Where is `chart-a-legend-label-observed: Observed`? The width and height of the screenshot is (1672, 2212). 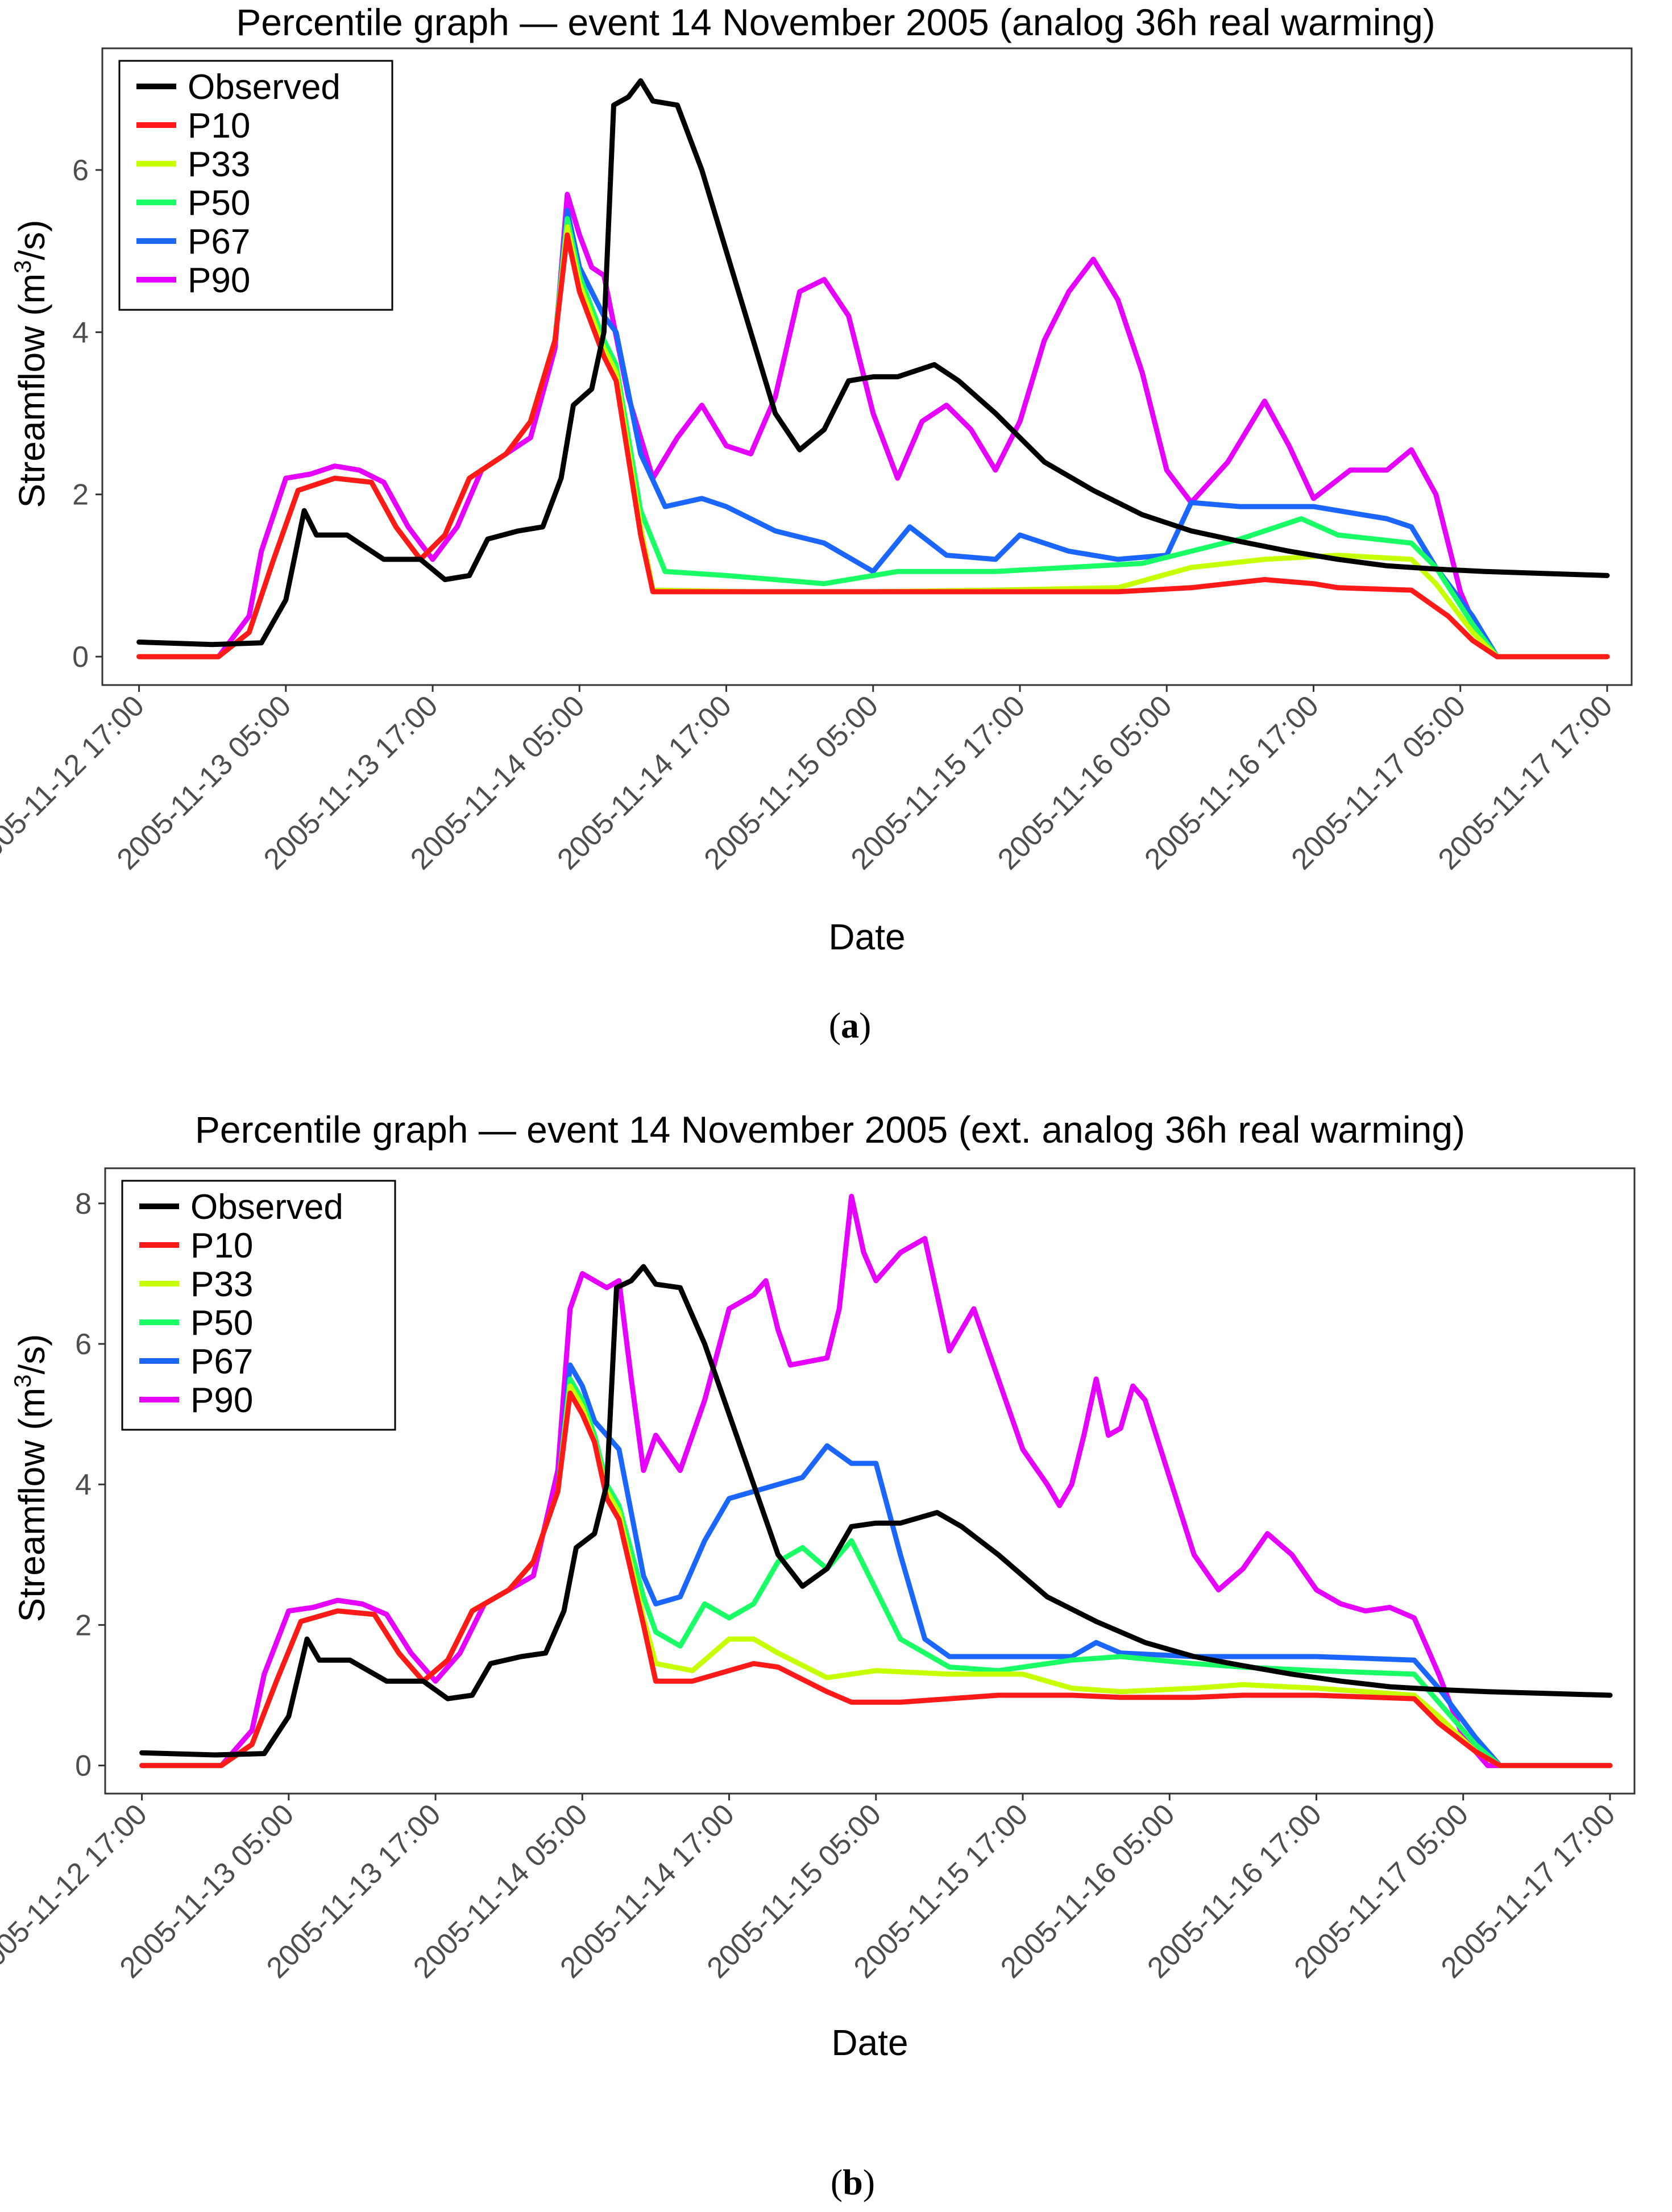 chart-a-legend-label-observed: Observed is located at coordinates (264, 88).